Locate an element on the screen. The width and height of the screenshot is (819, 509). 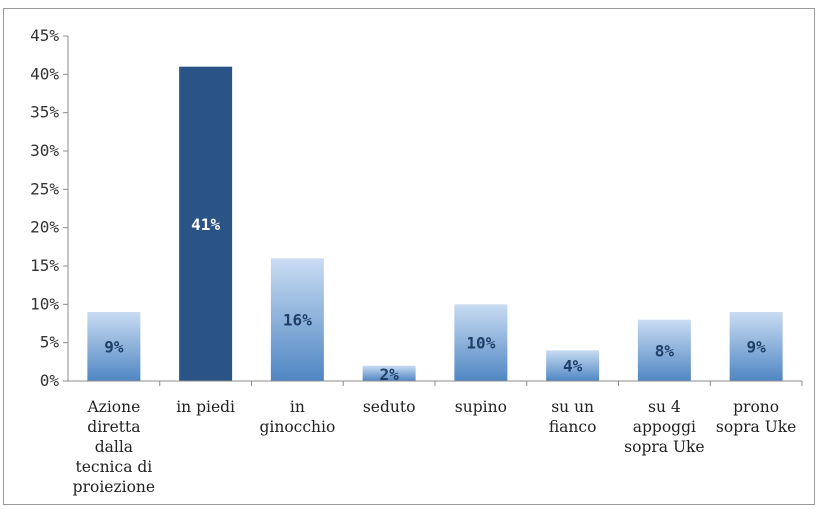
data-label: 8% is located at coordinates (665, 350).